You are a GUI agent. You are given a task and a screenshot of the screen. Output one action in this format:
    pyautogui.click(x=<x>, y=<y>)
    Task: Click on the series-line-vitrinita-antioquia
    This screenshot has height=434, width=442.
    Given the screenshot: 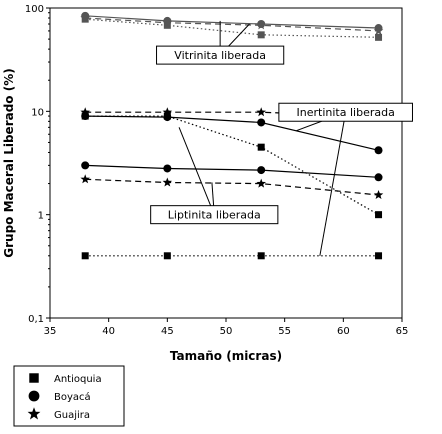 What is the action you would take?
    pyautogui.click(x=232, y=28)
    